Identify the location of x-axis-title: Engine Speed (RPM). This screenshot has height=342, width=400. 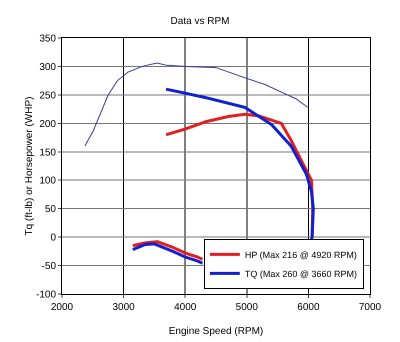
(216, 331).